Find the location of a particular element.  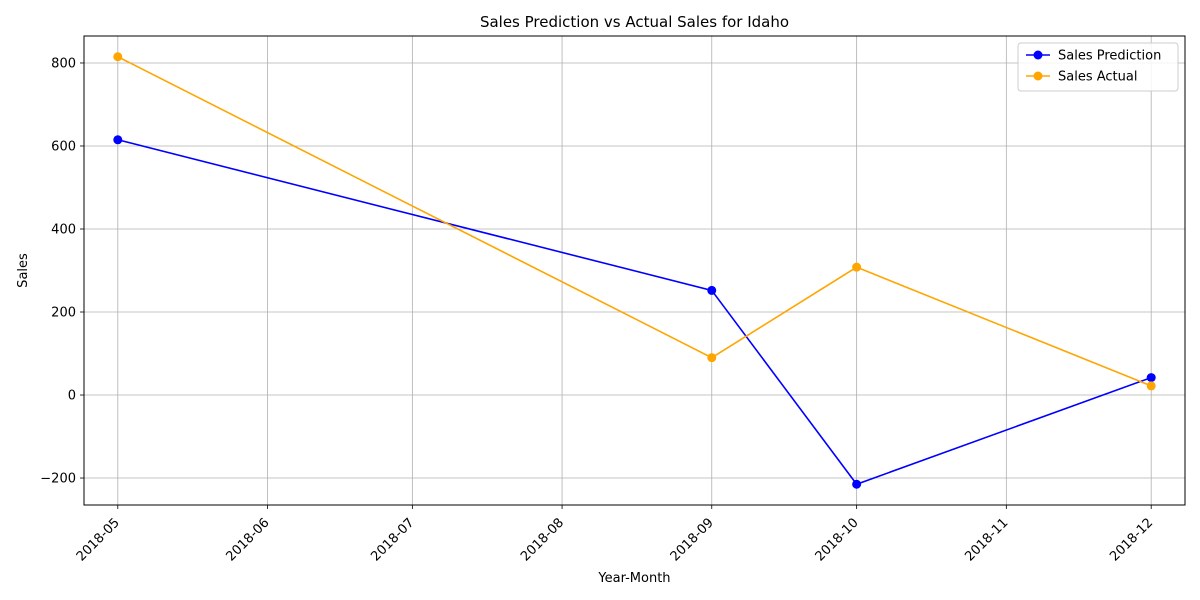

sales-prediction-legend-marker is located at coordinates (1038, 55).